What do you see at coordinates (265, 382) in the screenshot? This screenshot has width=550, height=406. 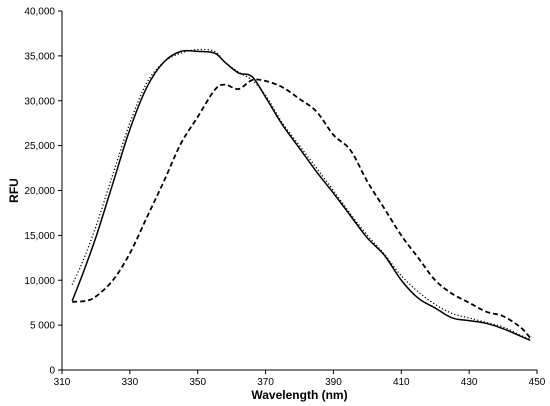 I see `x-tick-label: 370` at bounding box center [265, 382].